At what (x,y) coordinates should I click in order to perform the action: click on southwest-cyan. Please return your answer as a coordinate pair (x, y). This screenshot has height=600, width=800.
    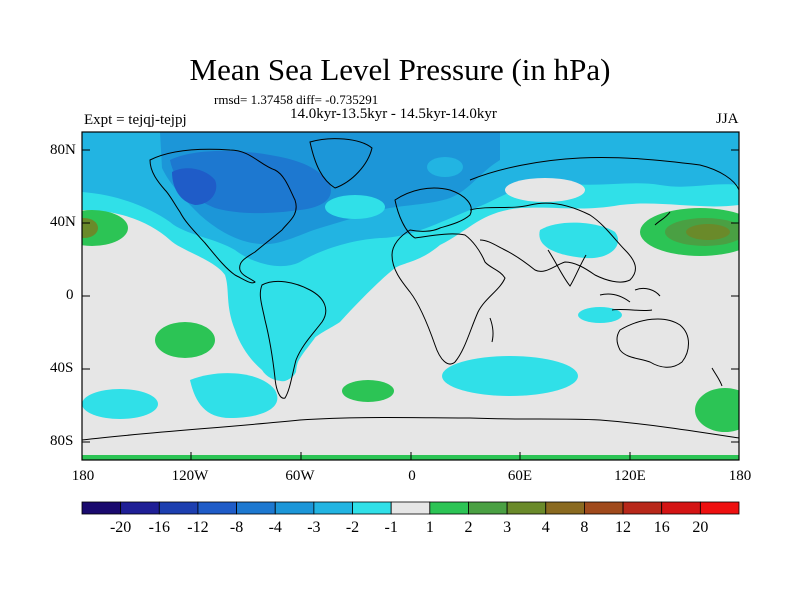
    Looking at the image, I should click on (120, 404).